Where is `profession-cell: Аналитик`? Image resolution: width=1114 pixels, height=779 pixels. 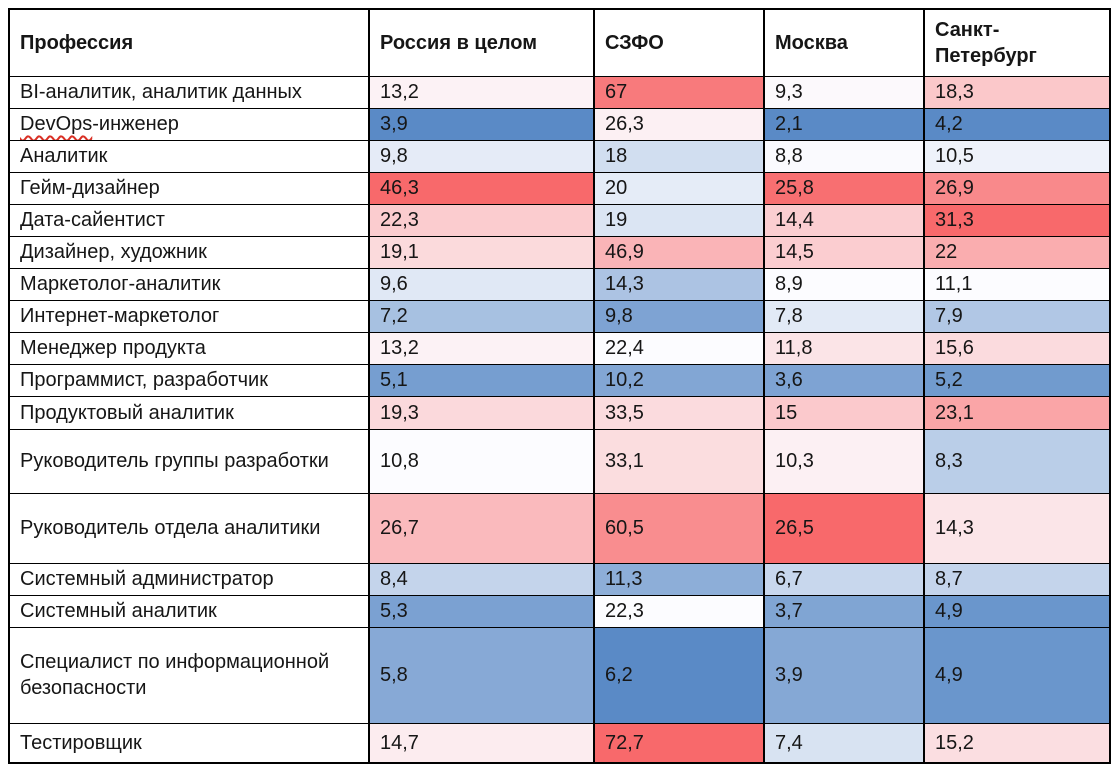 profession-cell: Аналитик is located at coordinates (189, 156).